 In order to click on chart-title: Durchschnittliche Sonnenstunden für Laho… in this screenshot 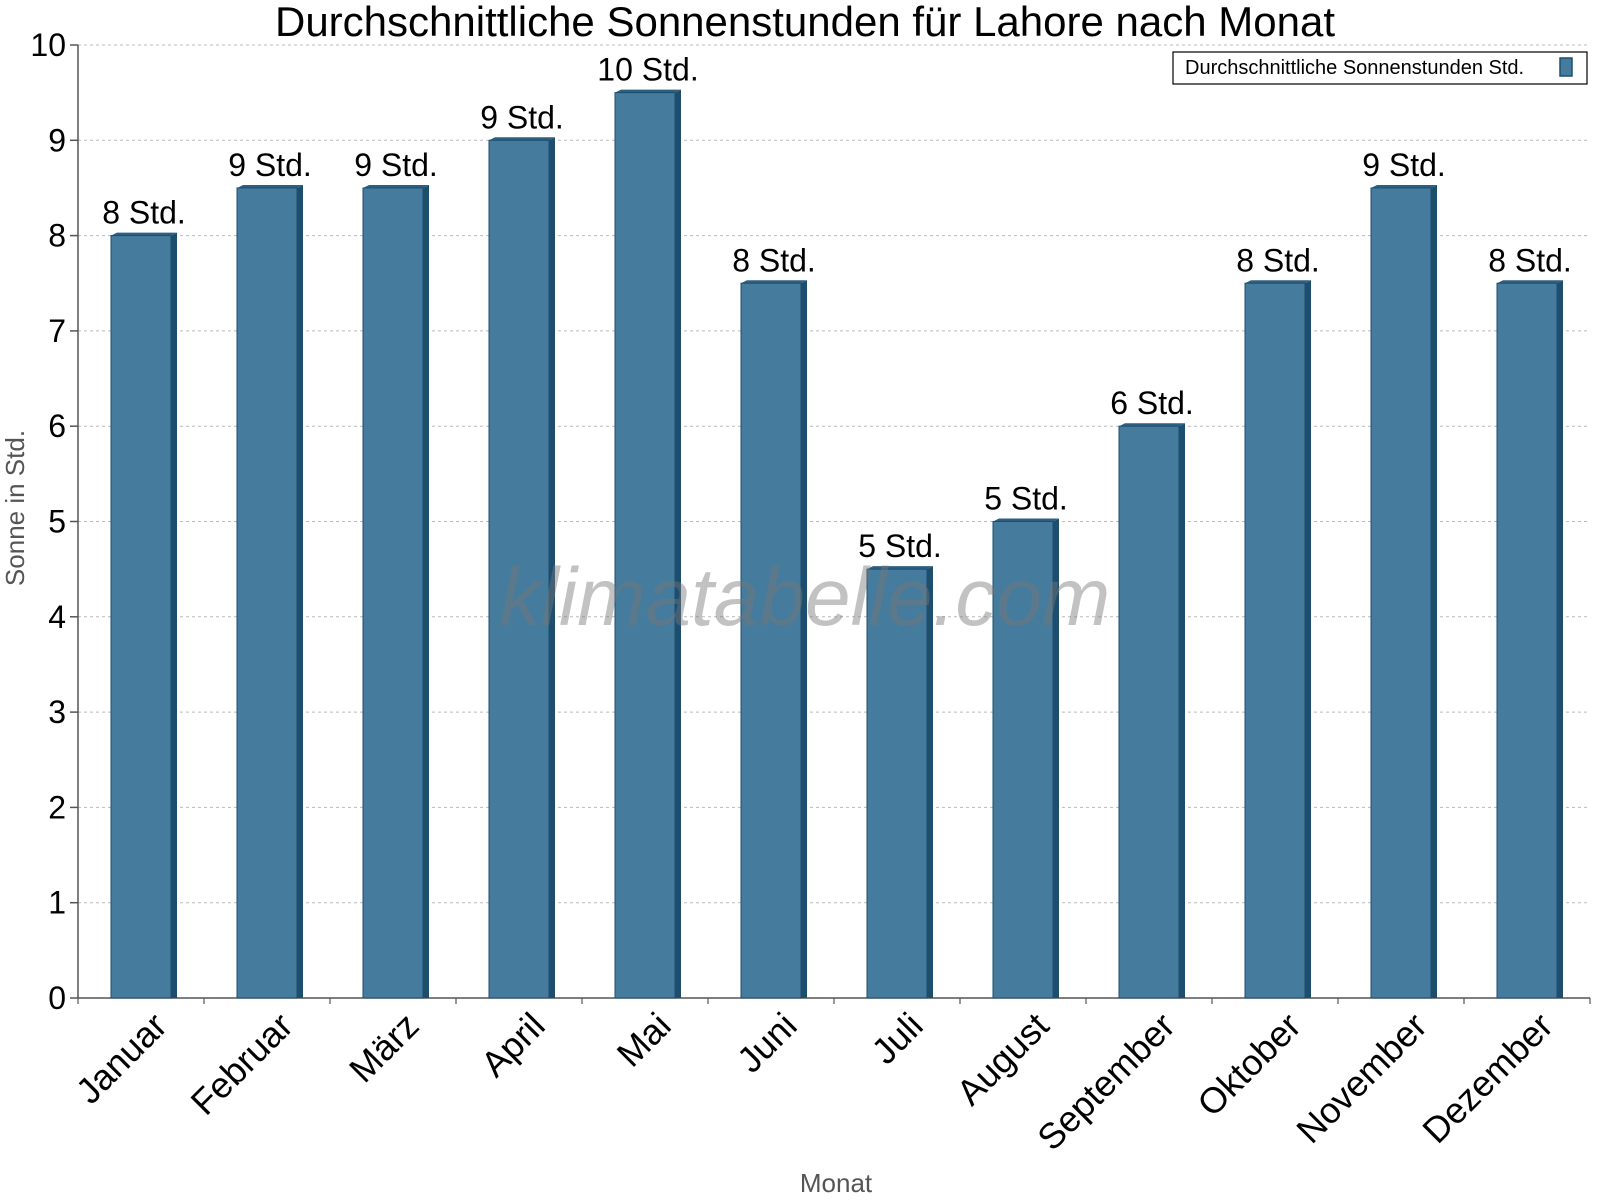, I will do `click(805, 22)`.